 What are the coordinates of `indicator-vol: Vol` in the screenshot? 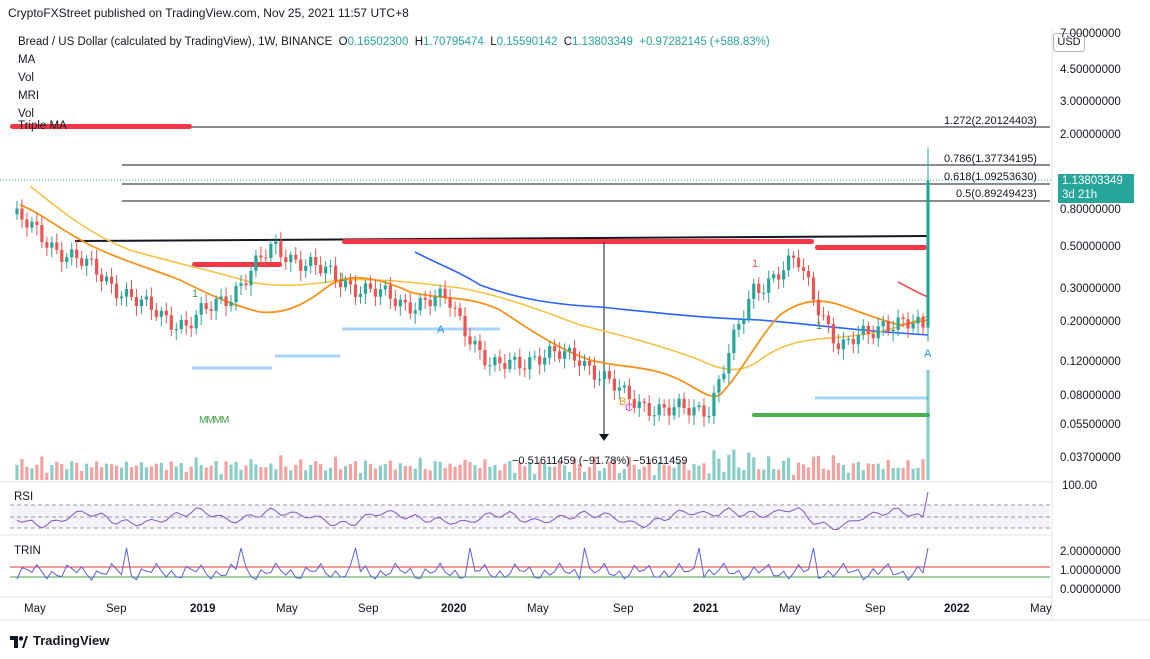 It's located at (26, 78).